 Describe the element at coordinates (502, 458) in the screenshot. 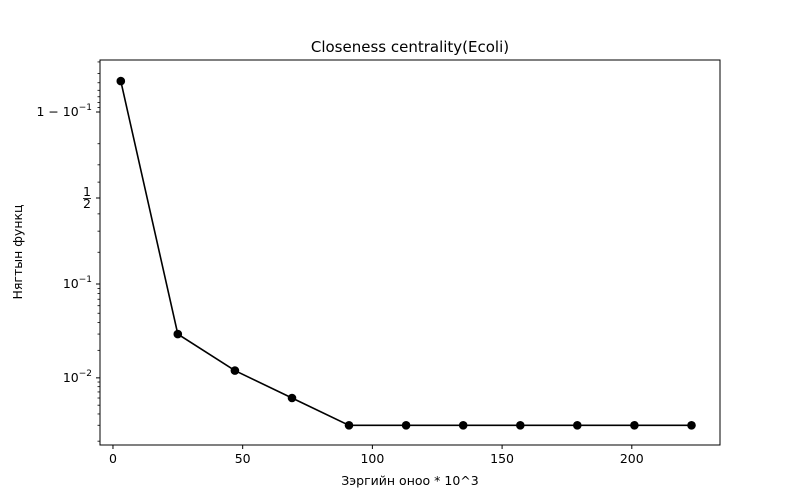

I see `x-tick-label: 150` at that location.